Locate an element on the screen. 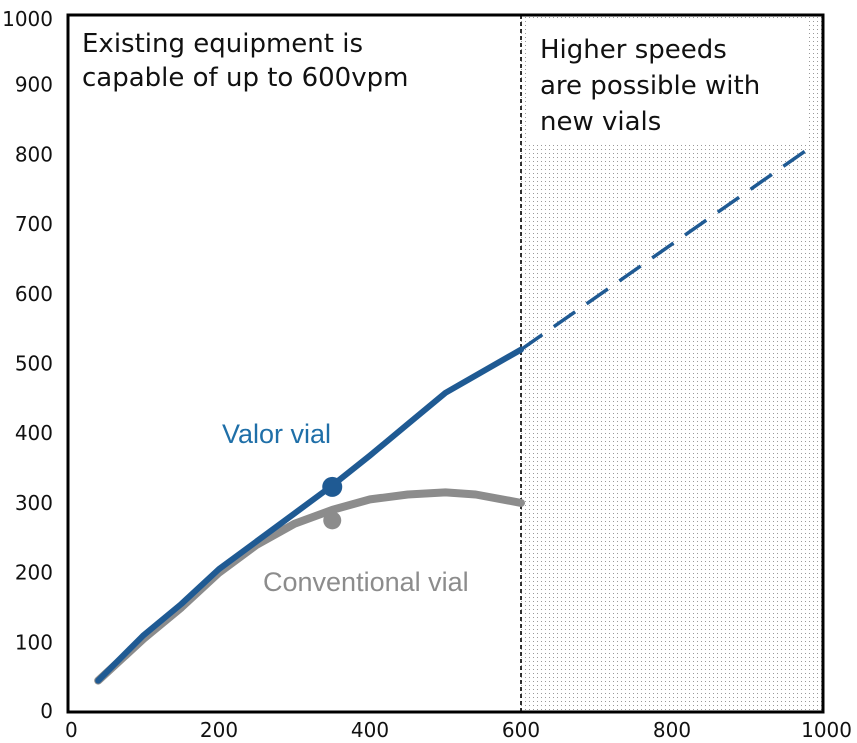 This screenshot has height=743, width=857. x-axis-ticks: 0 200 400 600 800 1000 is located at coordinates (458, 730).